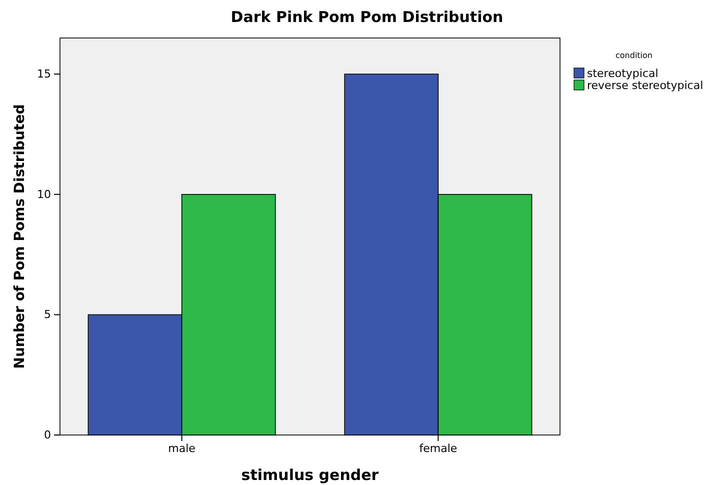 The image size is (722, 485). Describe the element at coordinates (310, 475) in the screenshot. I see `x-axis-title: stimulus gender` at that location.